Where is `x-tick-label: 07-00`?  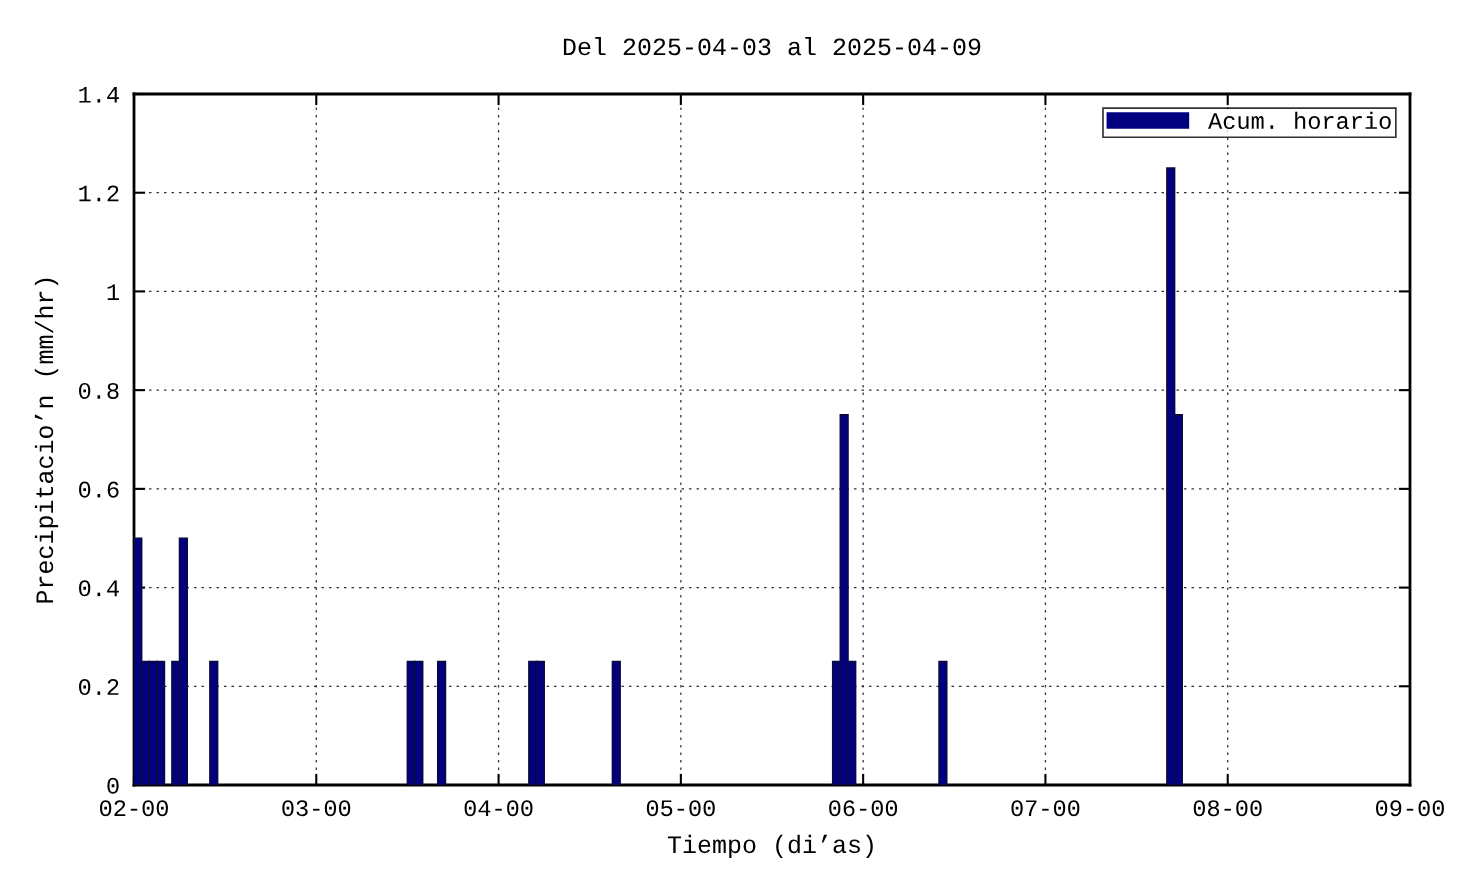 x-tick-label: 07-00 is located at coordinates (1045, 808).